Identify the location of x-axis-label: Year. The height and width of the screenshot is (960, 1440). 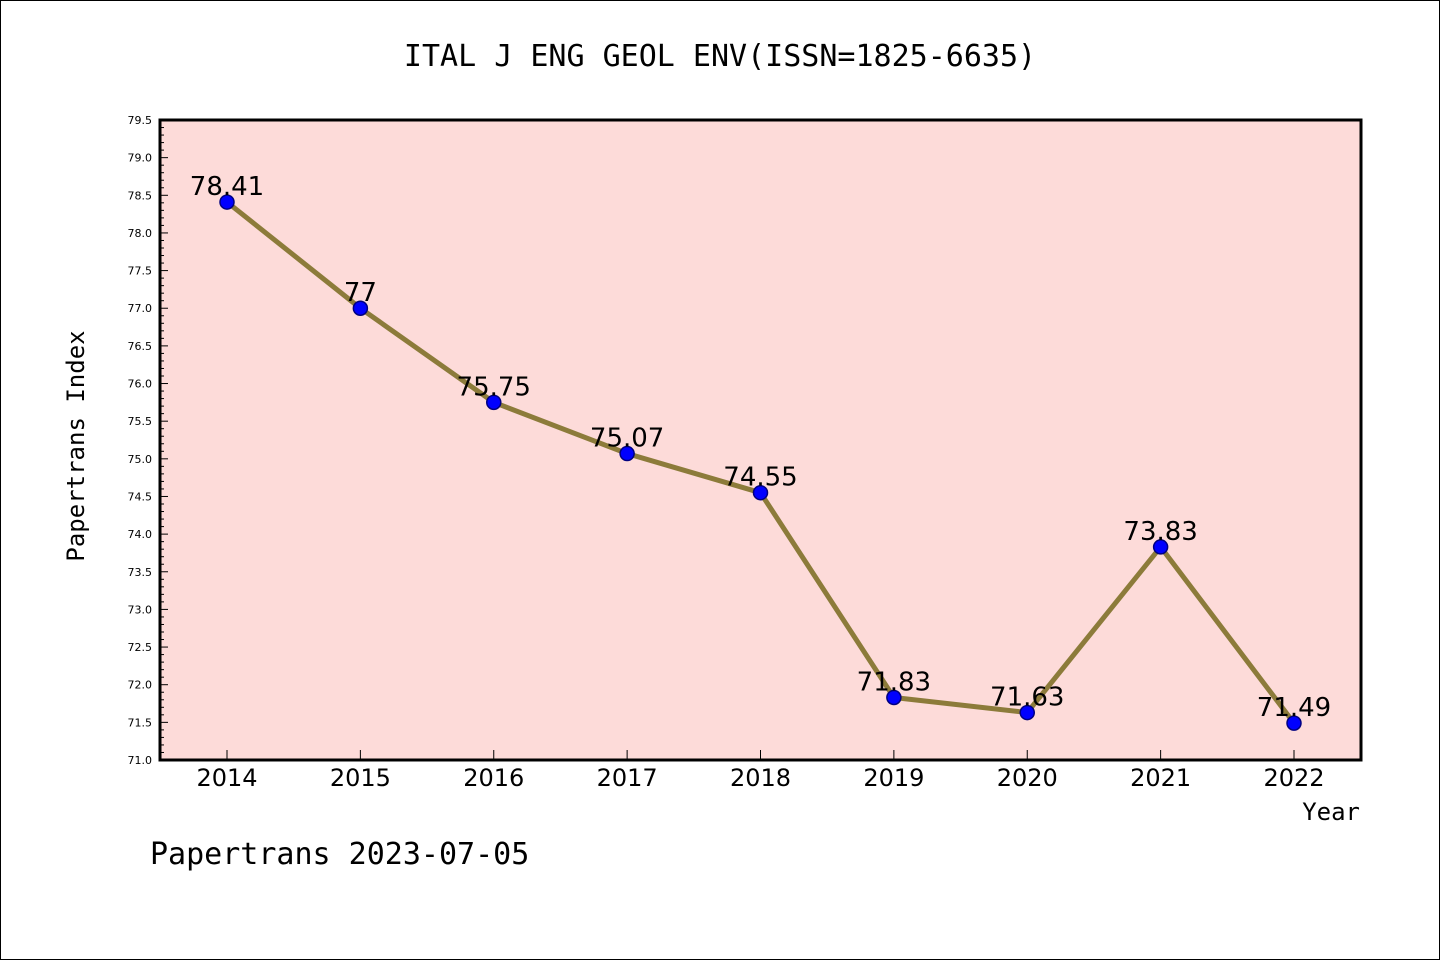
(1331, 812).